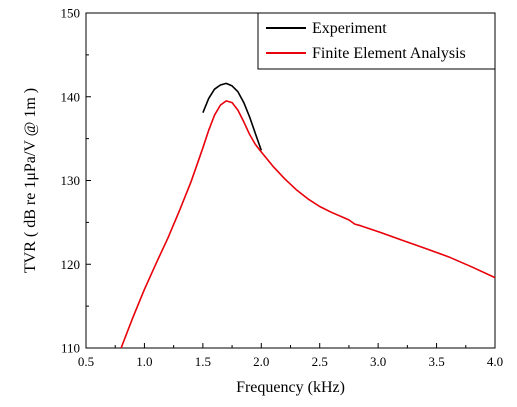  I want to click on y-axis-title: TVR ( dB re 1μPa/V @ 1m ), so click(30, 180).